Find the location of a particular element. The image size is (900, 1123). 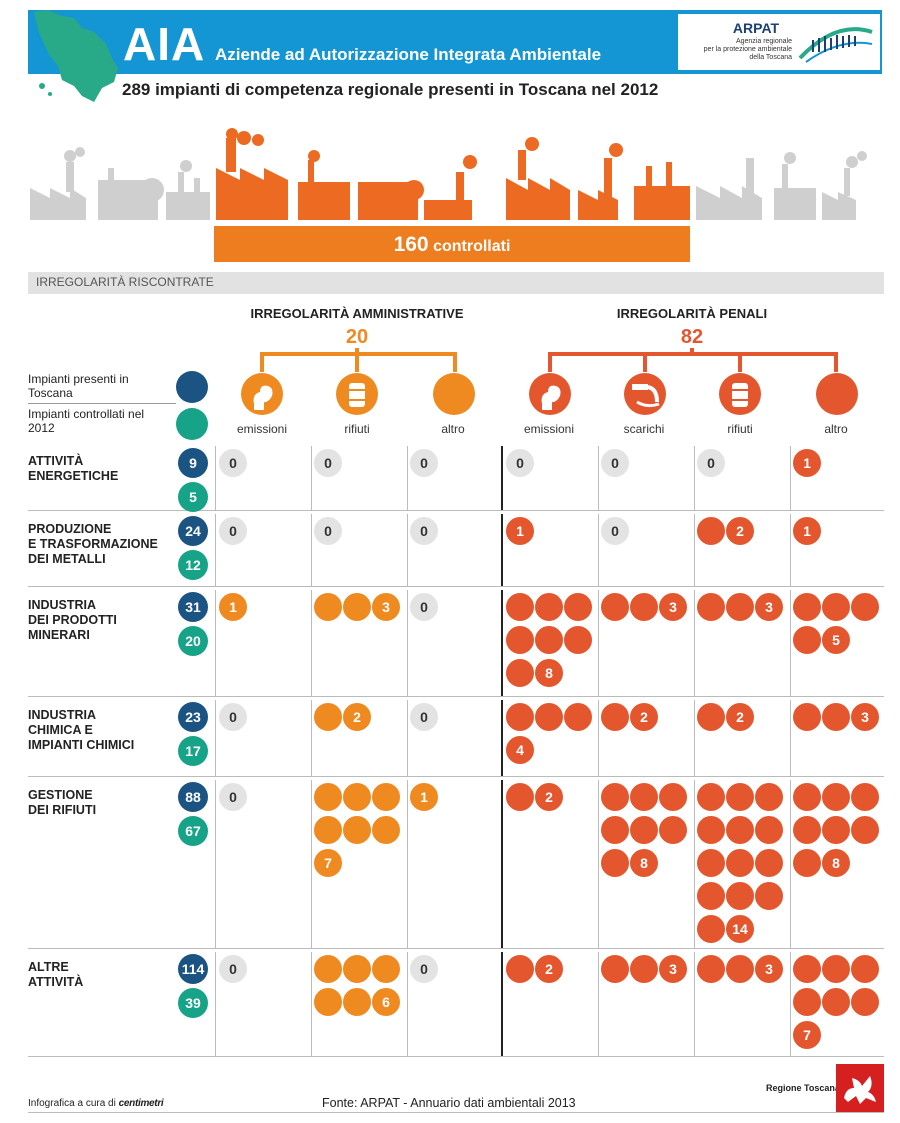

irregularity-dot-amministrative-emissioni: 1 is located at coordinates (233, 607).